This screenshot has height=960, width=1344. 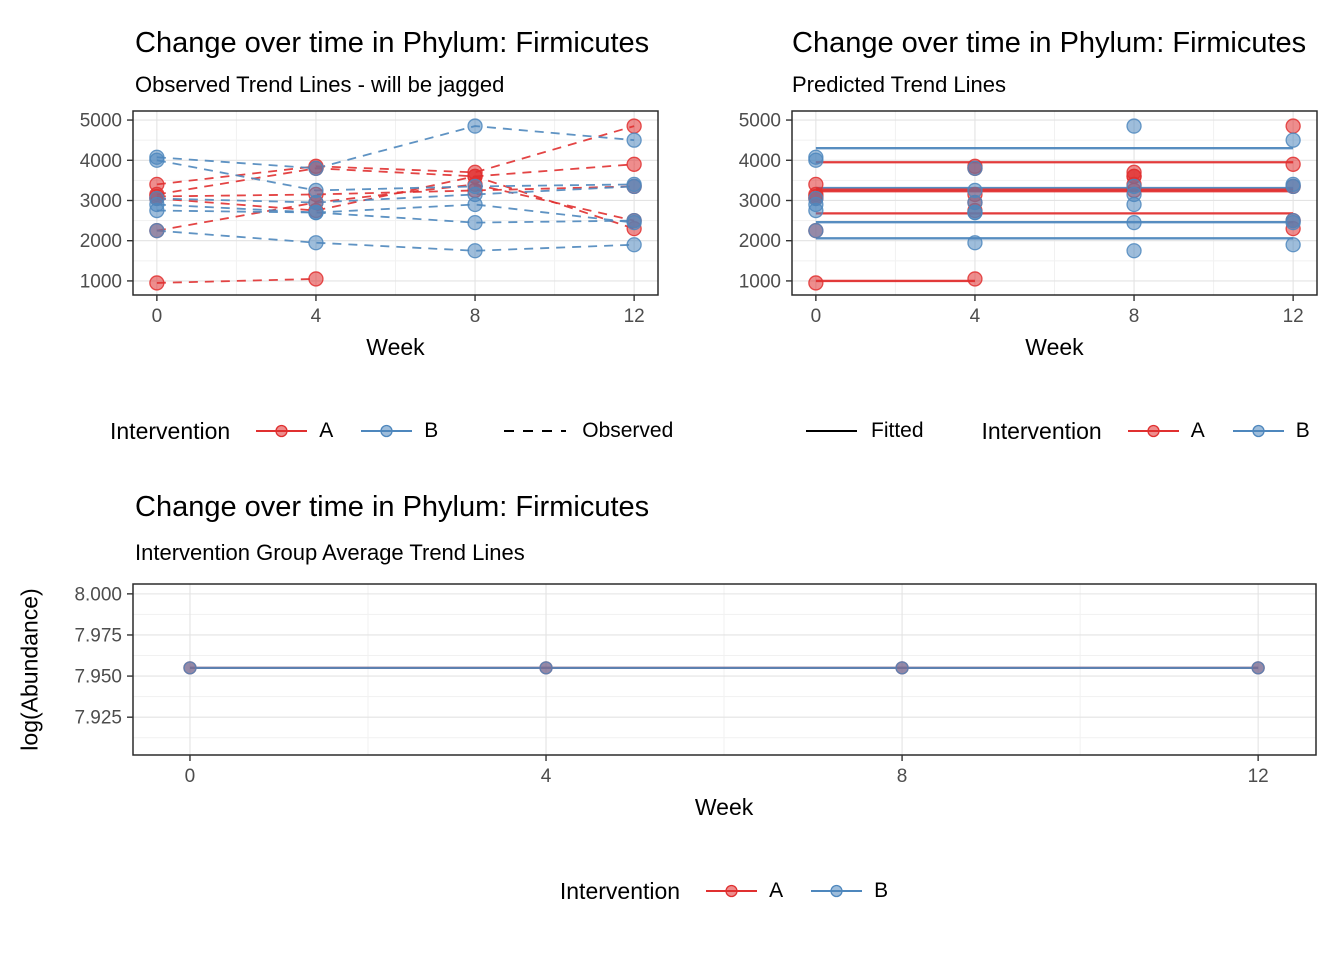 I want to click on svg-text: 8.000, so click(x=98, y=594).